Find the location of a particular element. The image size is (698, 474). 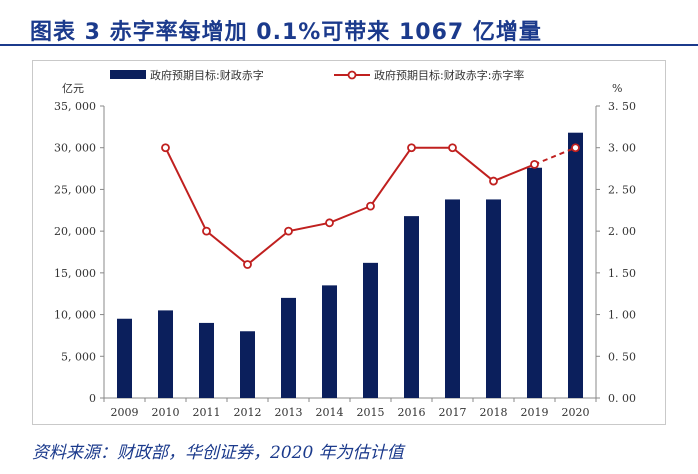

x-tick-label: 2015 is located at coordinates (371, 412).